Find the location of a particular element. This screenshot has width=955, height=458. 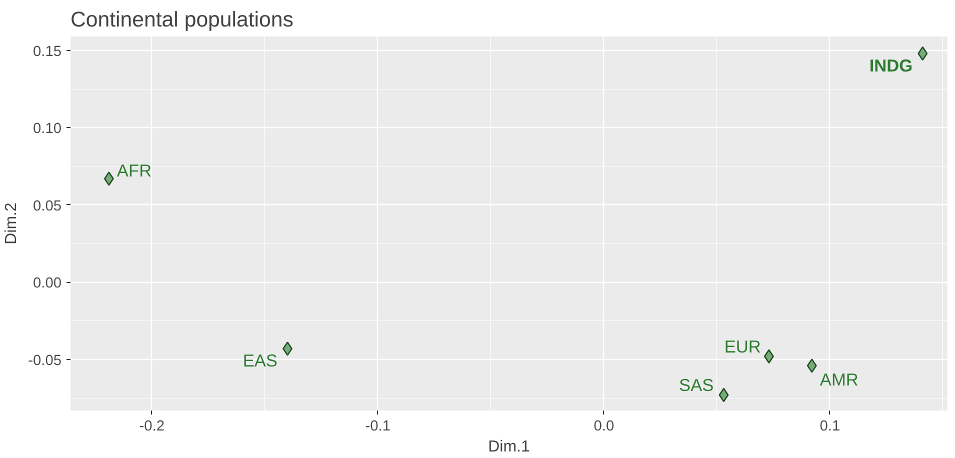

annotation: AMR is located at coordinates (839, 380).